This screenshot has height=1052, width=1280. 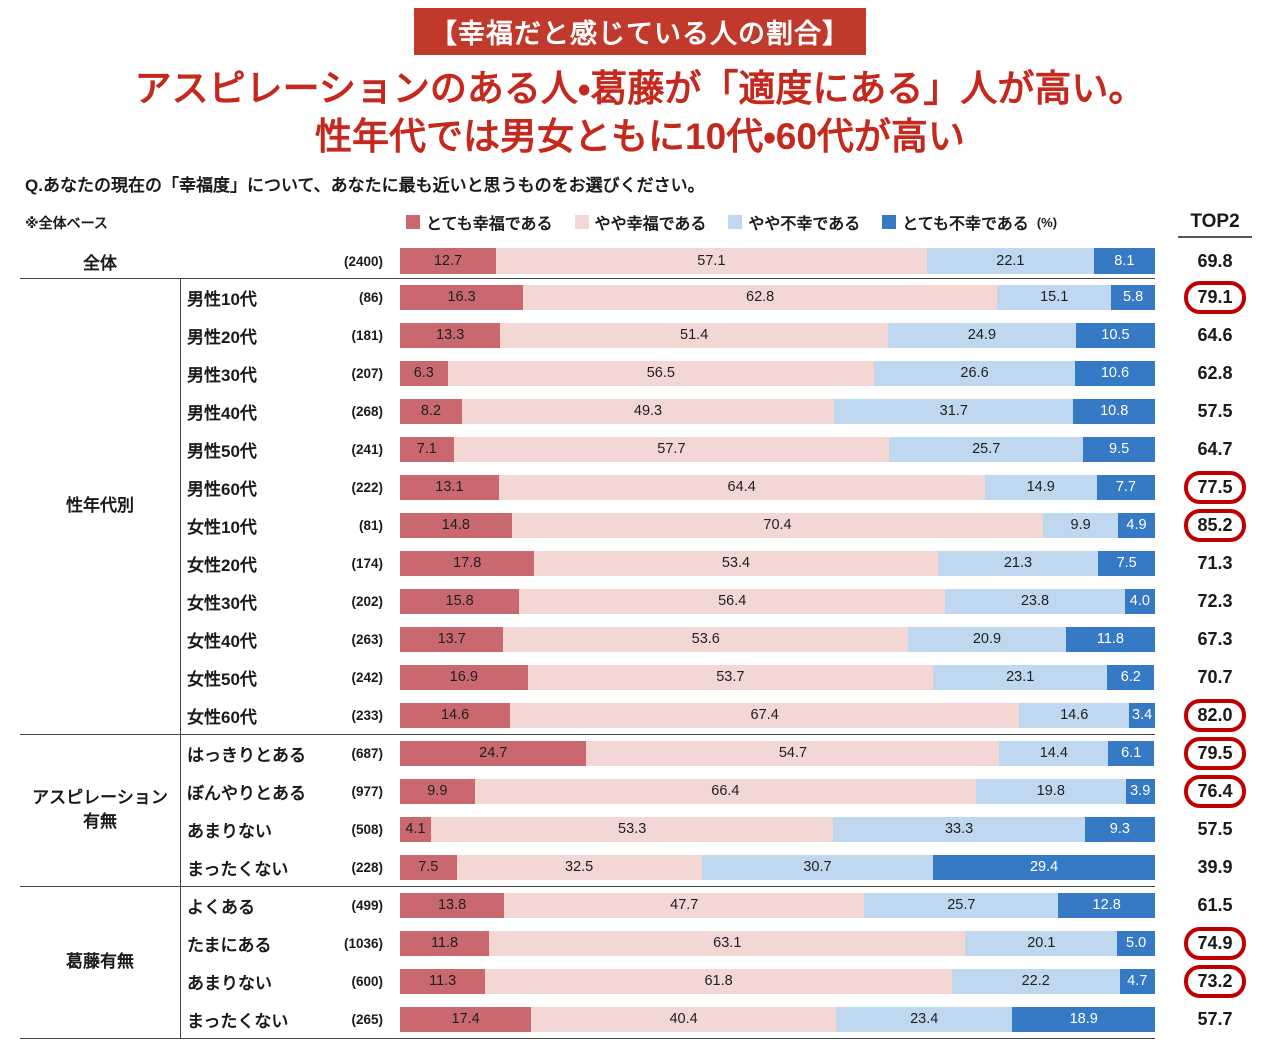 I want to click on row-label: ぼんやりとある, so click(x=246, y=793).